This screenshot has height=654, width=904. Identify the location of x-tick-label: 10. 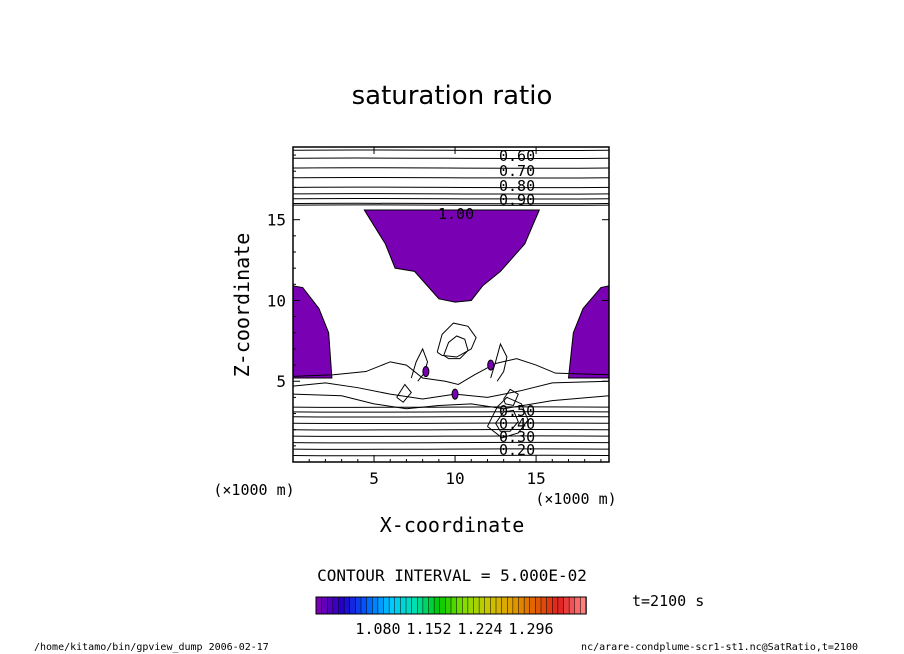
(454, 478).